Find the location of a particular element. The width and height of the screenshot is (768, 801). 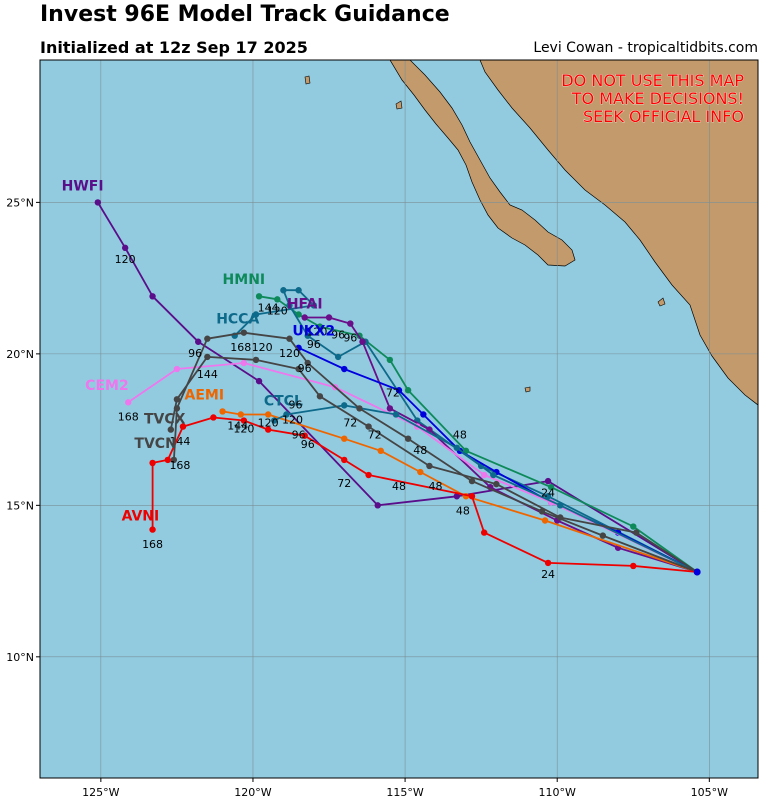

initial-position is located at coordinates (697, 572).